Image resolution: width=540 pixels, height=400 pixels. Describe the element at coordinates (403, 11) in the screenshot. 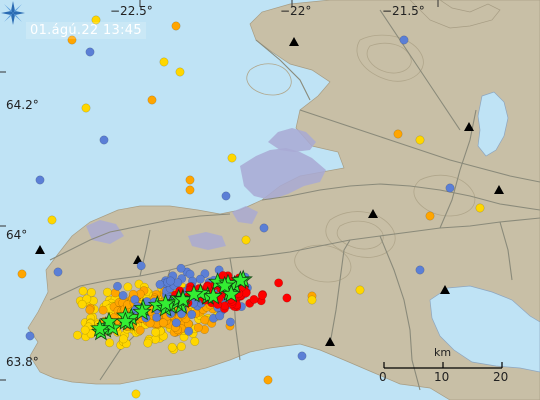

I see `lon-label-215: −21.5°` at that location.